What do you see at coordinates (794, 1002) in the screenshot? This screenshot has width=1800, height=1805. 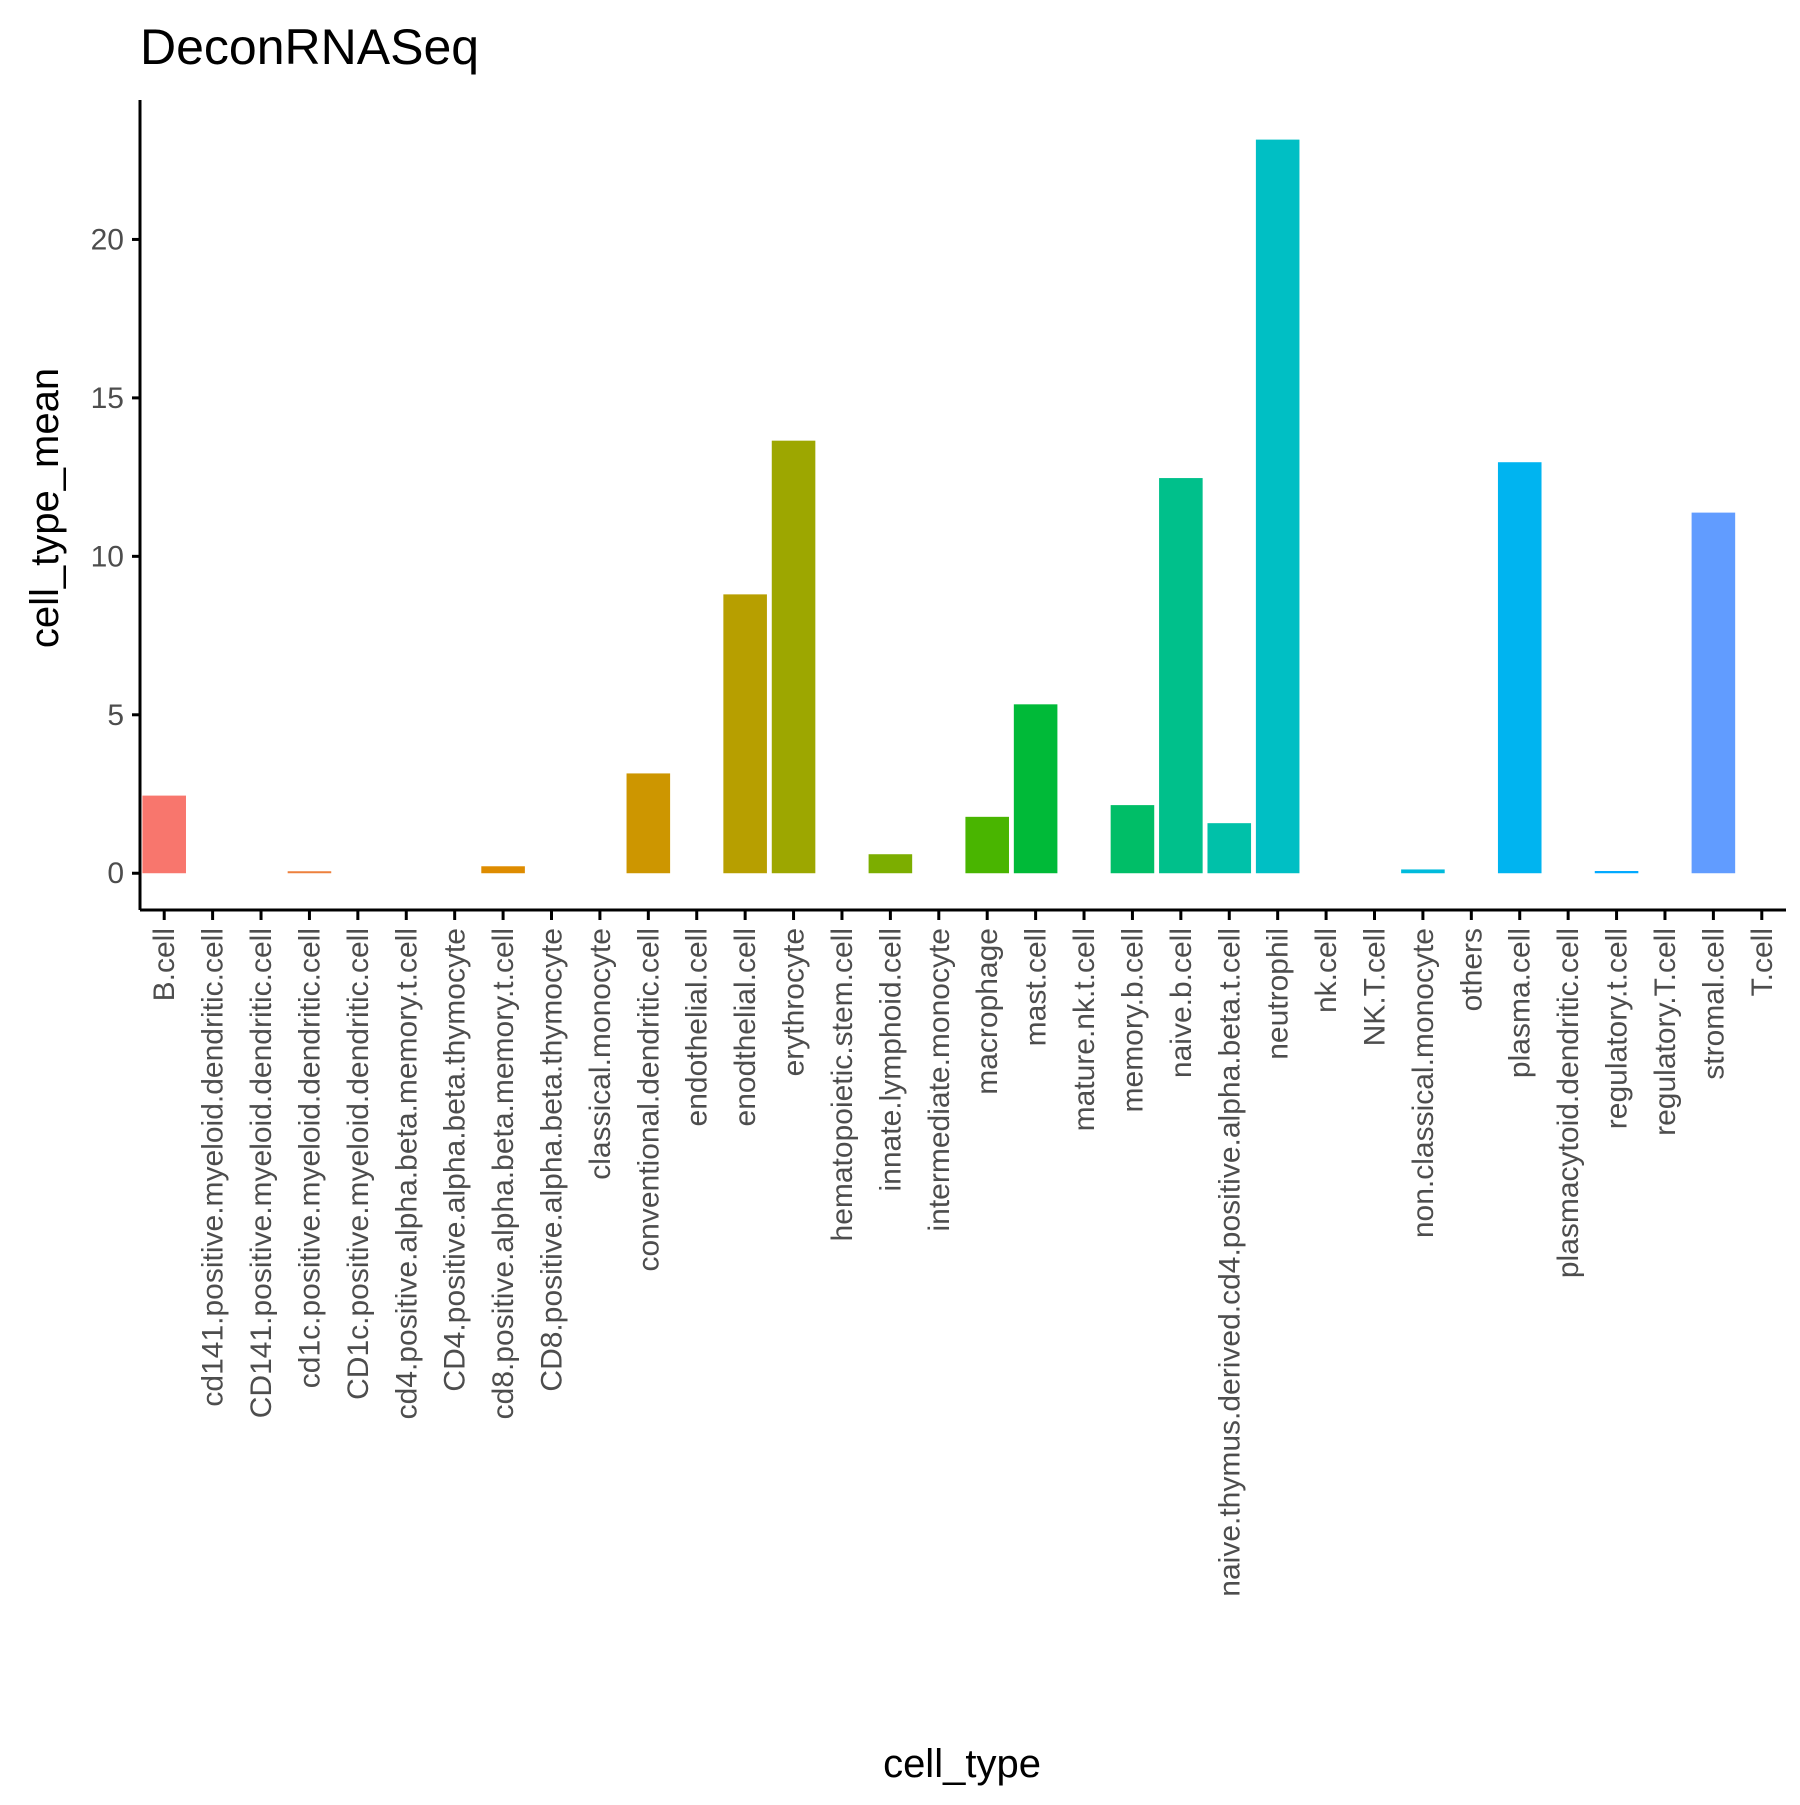 I see `x-tick-label: erythrocyte` at bounding box center [794, 1002].